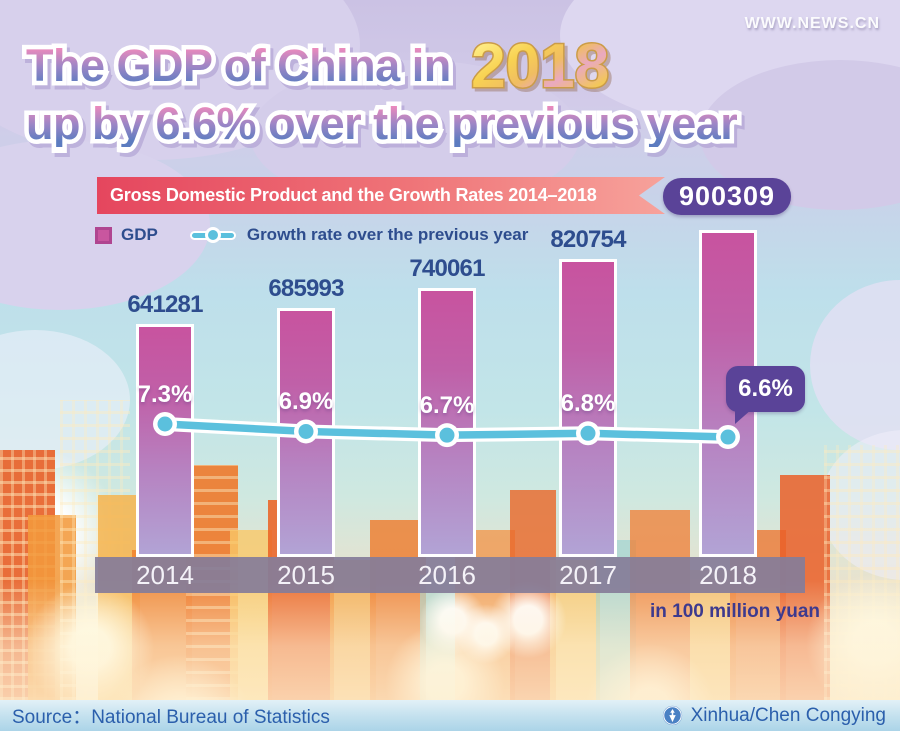 The width and height of the screenshot is (900, 731). What do you see at coordinates (735, 611) in the screenshot?
I see `unit-note: in 100 million yuan` at bounding box center [735, 611].